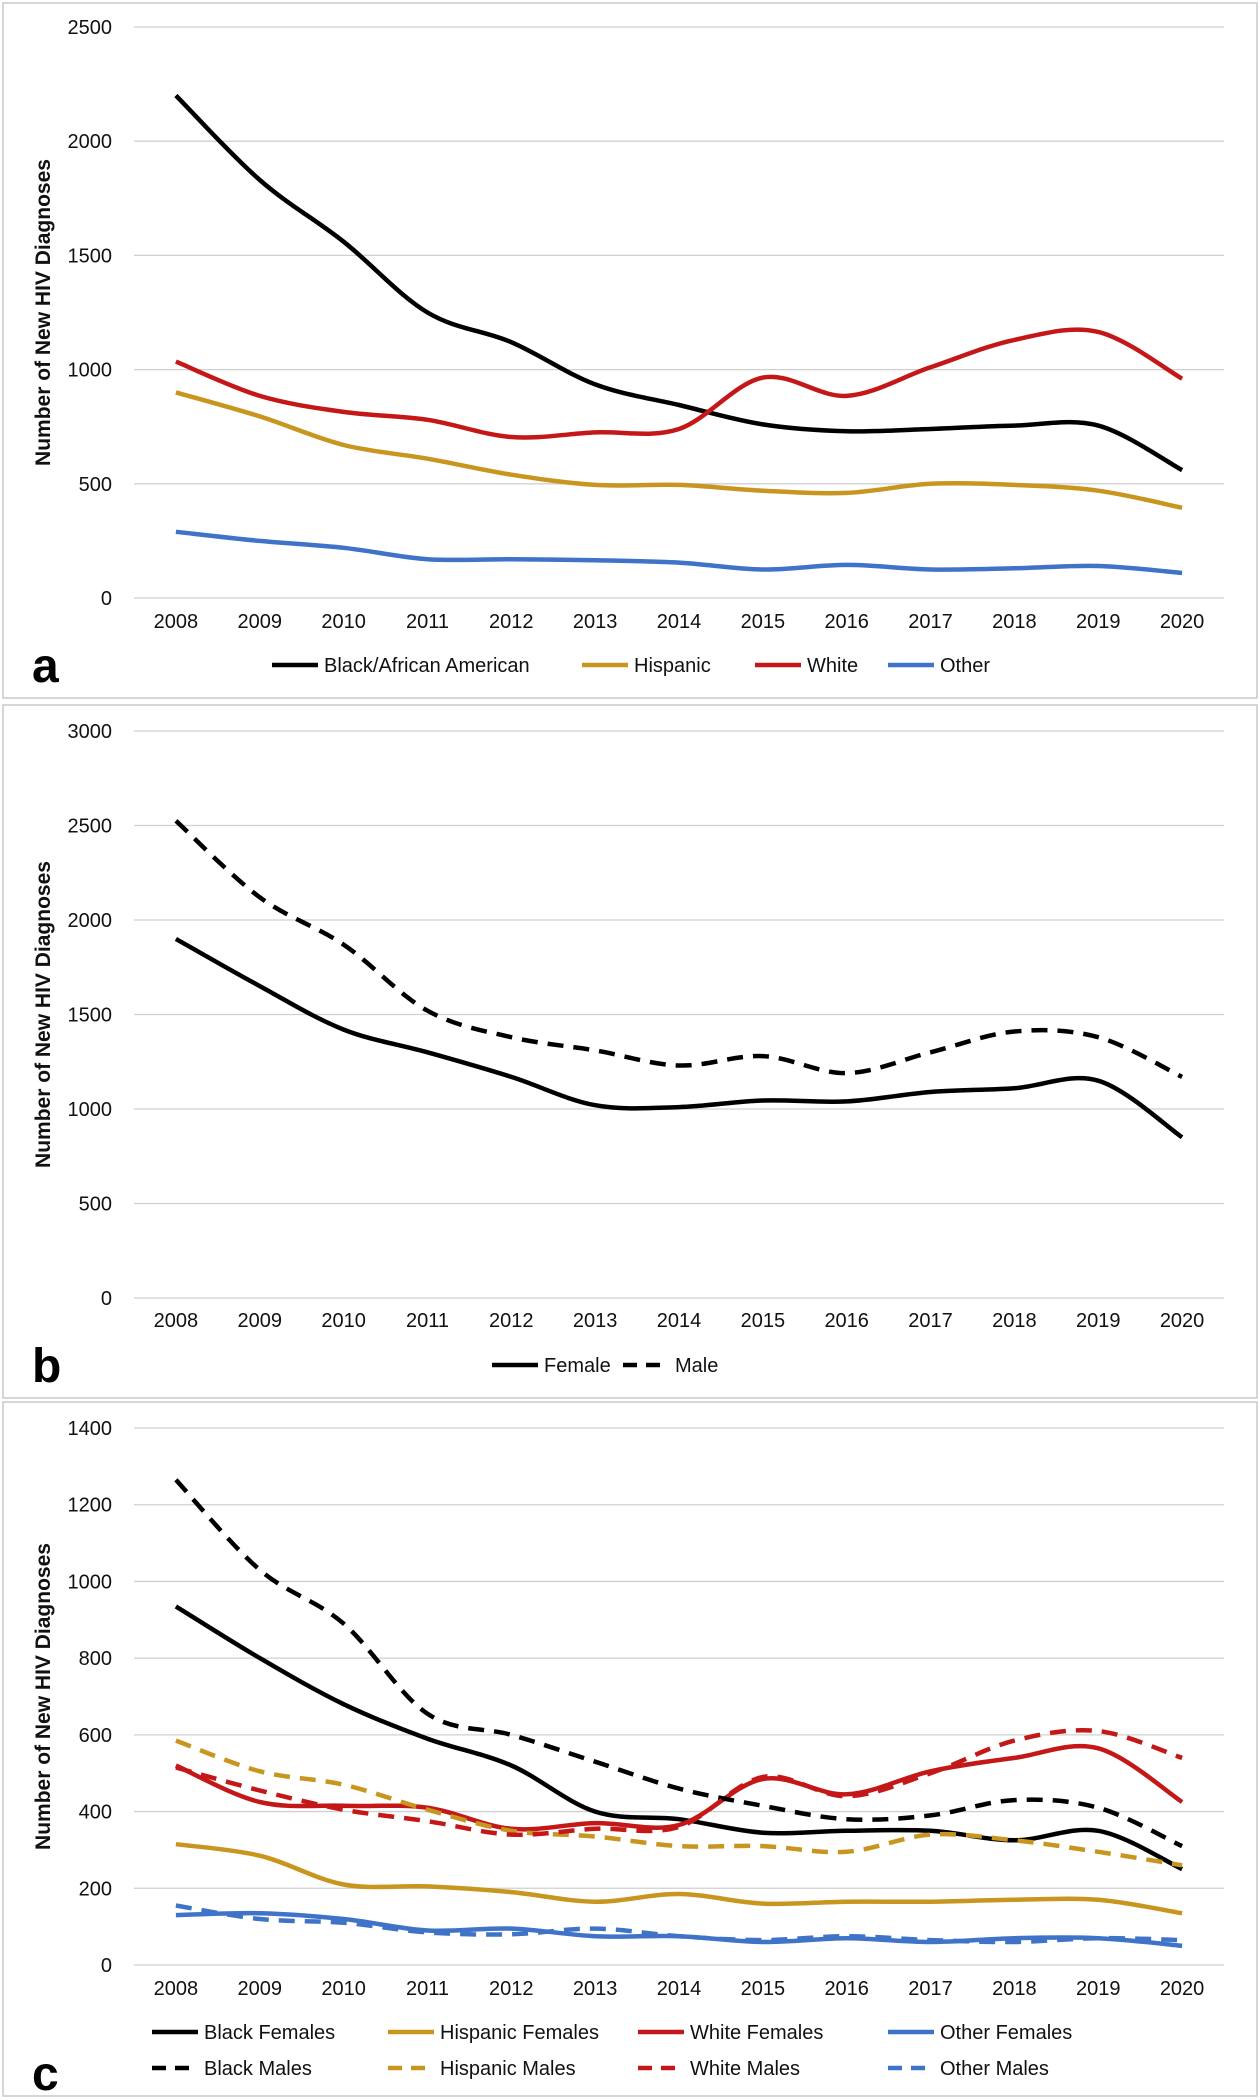  What do you see at coordinates (679, 1038) in the screenshot?
I see `series-line-female` at bounding box center [679, 1038].